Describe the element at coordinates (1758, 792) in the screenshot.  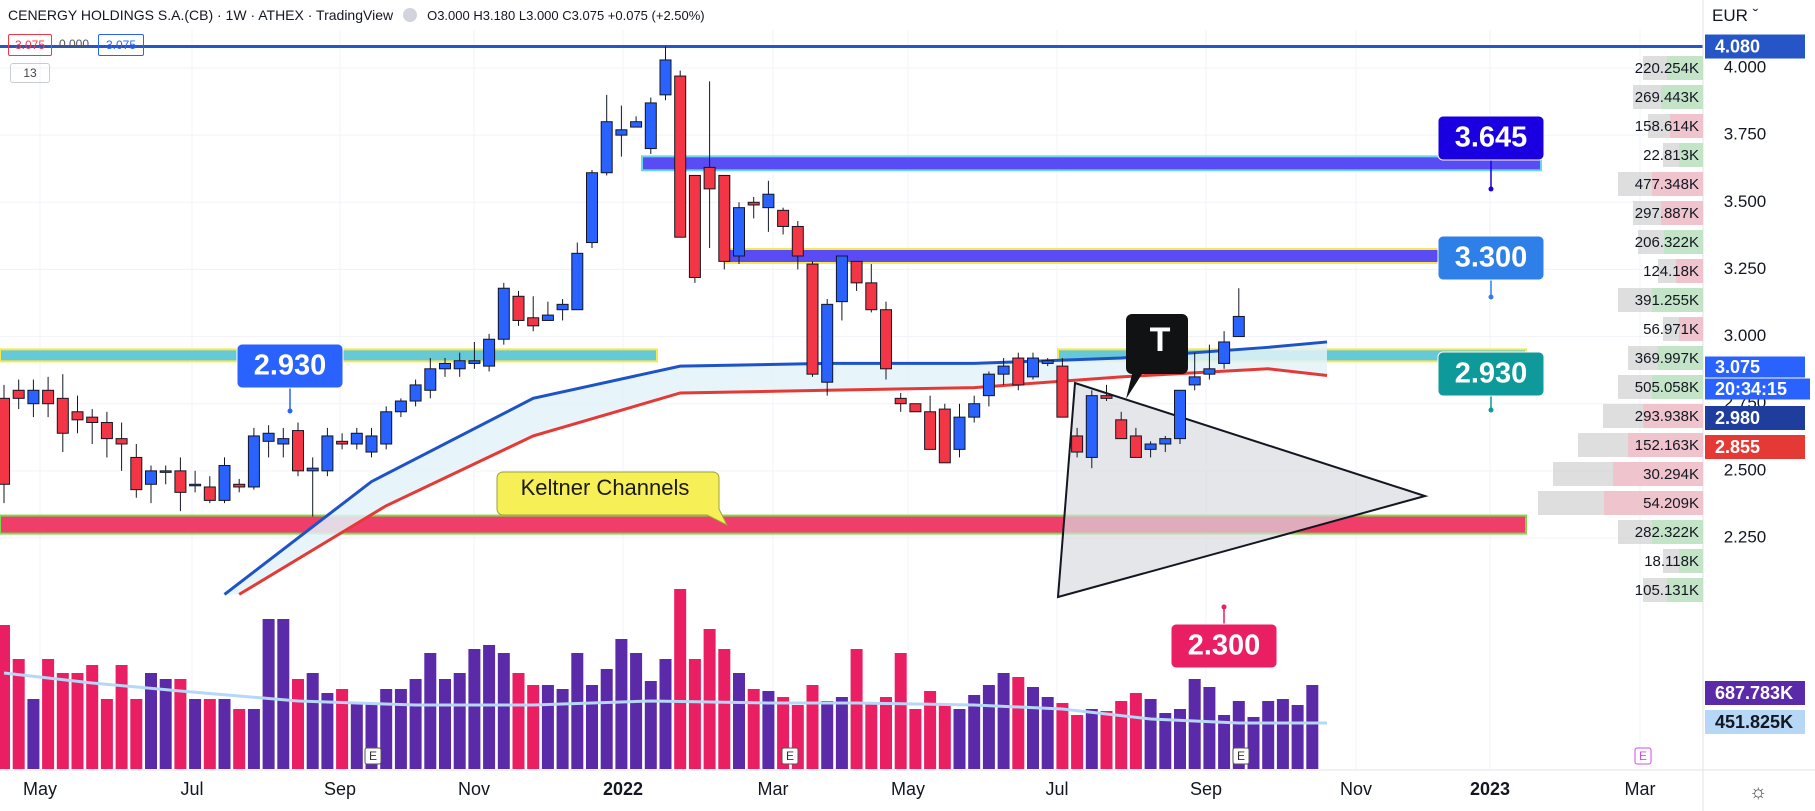
I see `settings-gear-icon: ☼` at that location.